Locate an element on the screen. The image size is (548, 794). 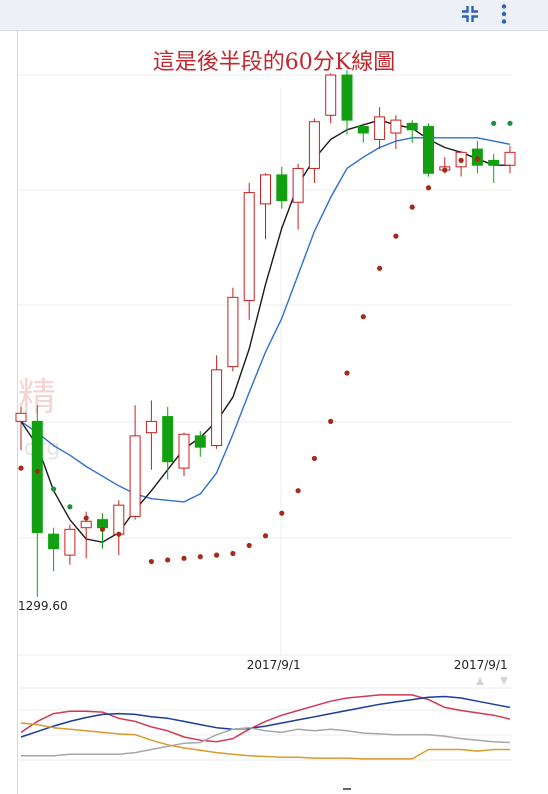
chart-title: 這是後半段的60分K線圖 is located at coordinates (274, 62).